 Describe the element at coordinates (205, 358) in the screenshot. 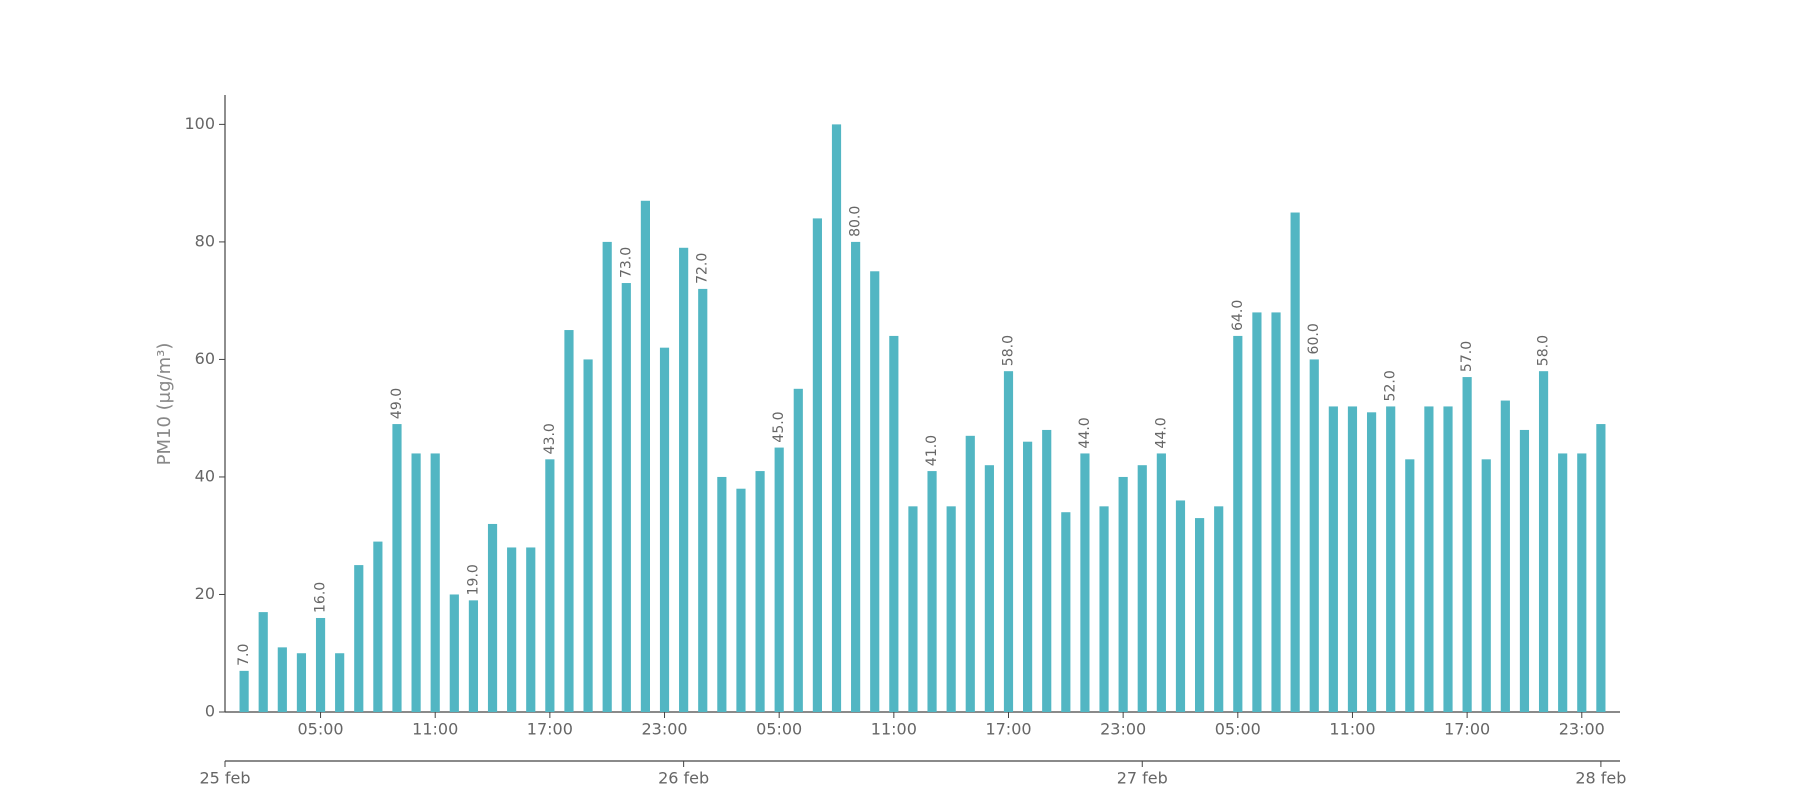

I see `y-tick-label: 60` at that location.